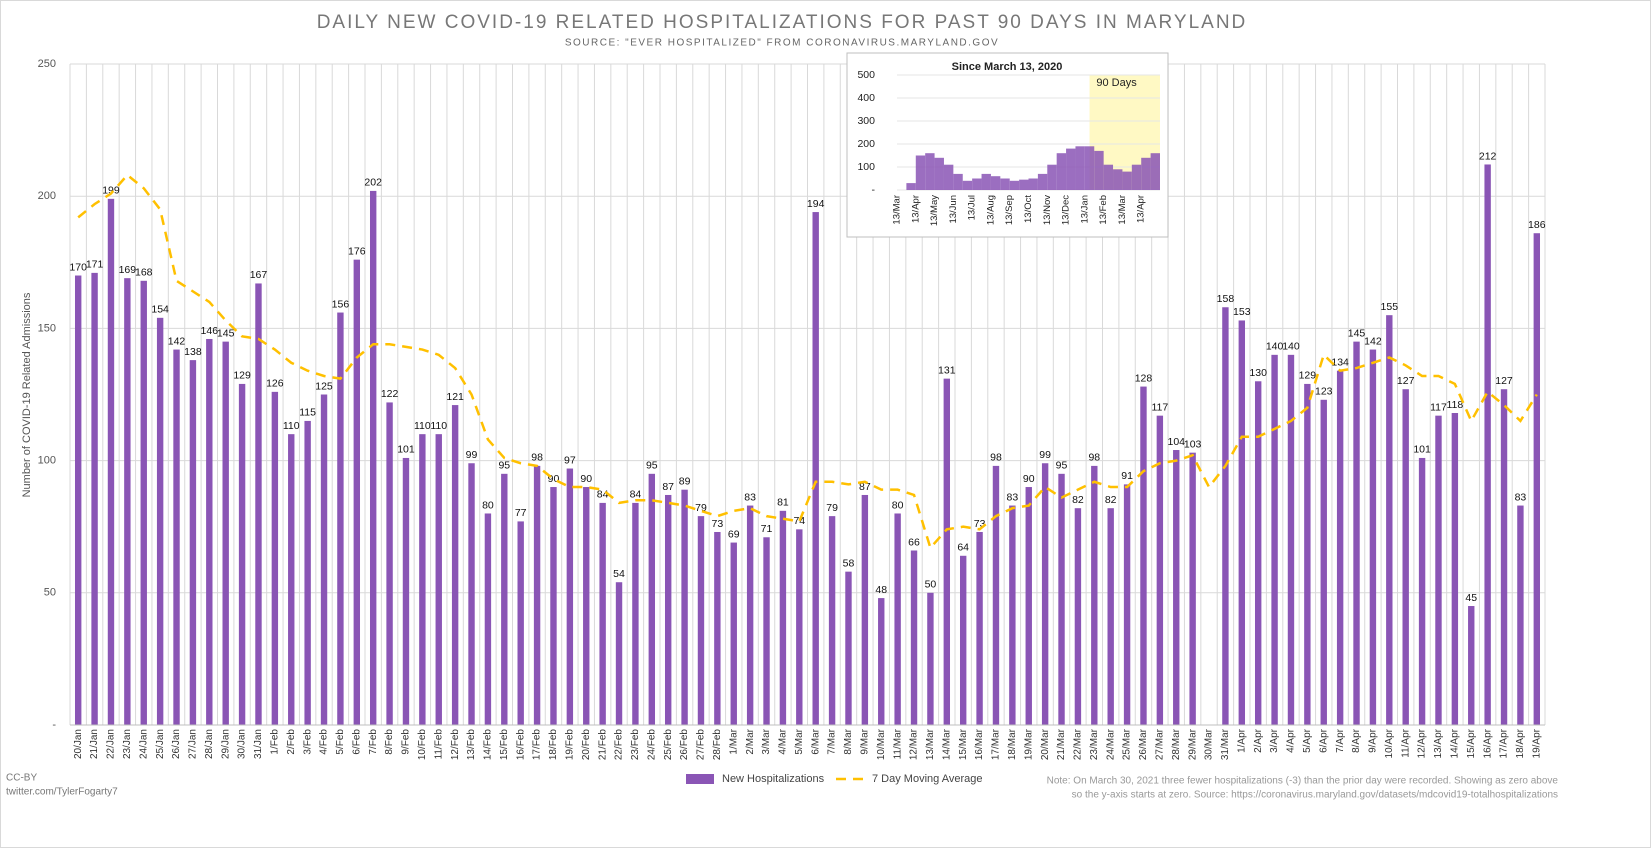 This screenshot has height=848, width=1651. What do you see at coordinates (914, 542) in the screenshot?
I see `data-label: 66` at bounding box center [914, 542].